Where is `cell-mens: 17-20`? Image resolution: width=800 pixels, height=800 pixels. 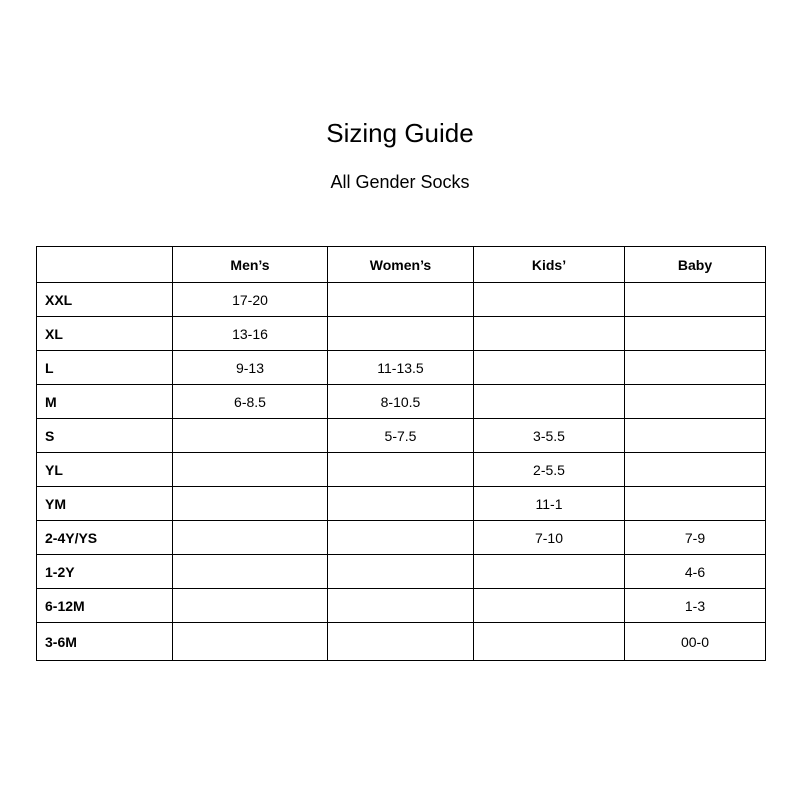
cell-mens: 17-20 is located at coordinates (250, 299).